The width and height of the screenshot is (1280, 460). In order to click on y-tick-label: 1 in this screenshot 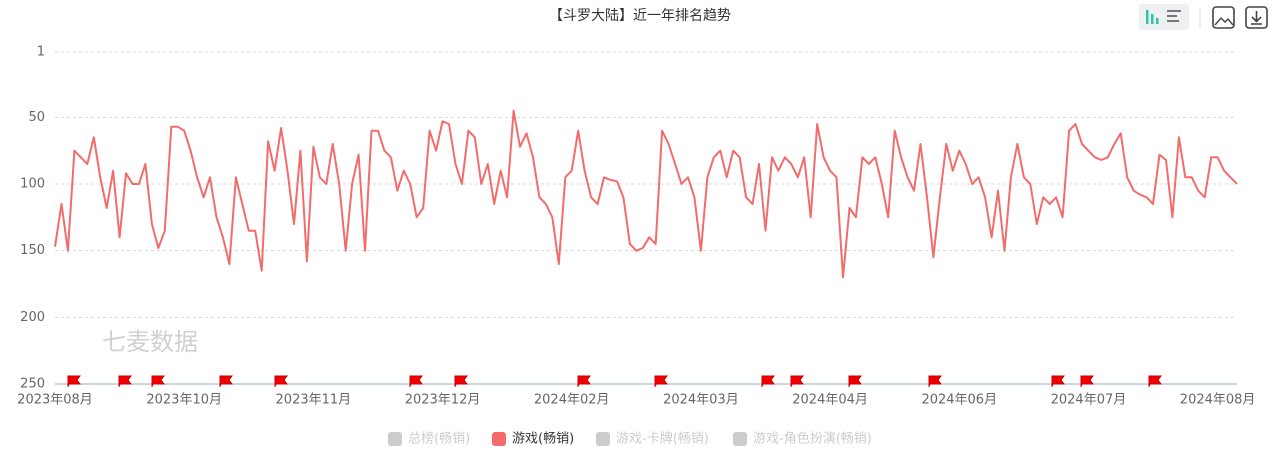, I will do `click(41, 52)`.